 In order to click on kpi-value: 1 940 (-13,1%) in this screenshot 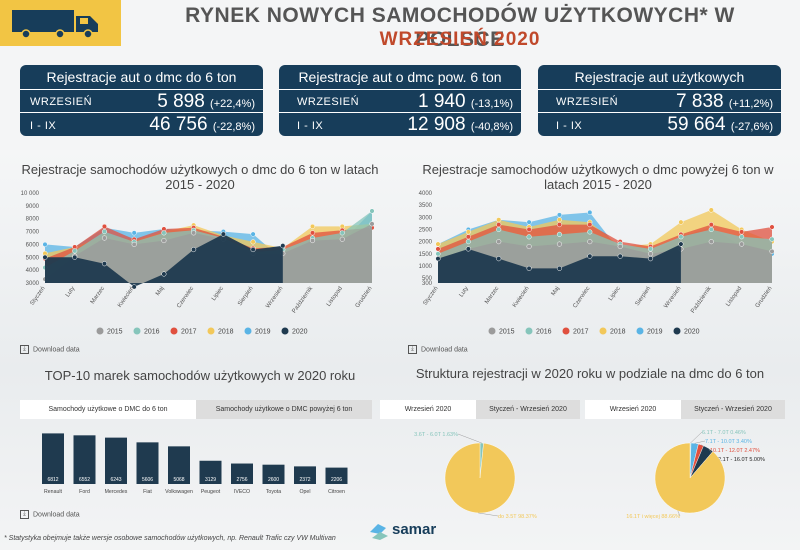, I will do `click(465, 101)`.